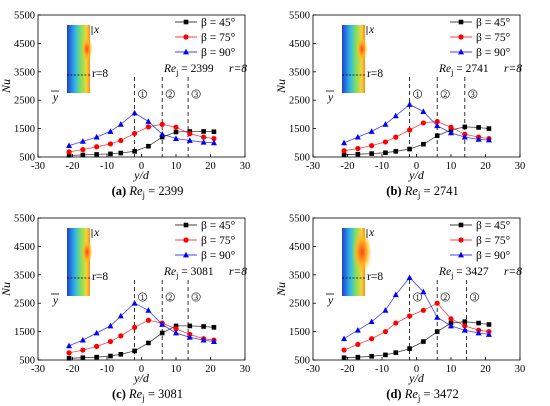  I want to click on caption-sub: j, so click(144, 195).